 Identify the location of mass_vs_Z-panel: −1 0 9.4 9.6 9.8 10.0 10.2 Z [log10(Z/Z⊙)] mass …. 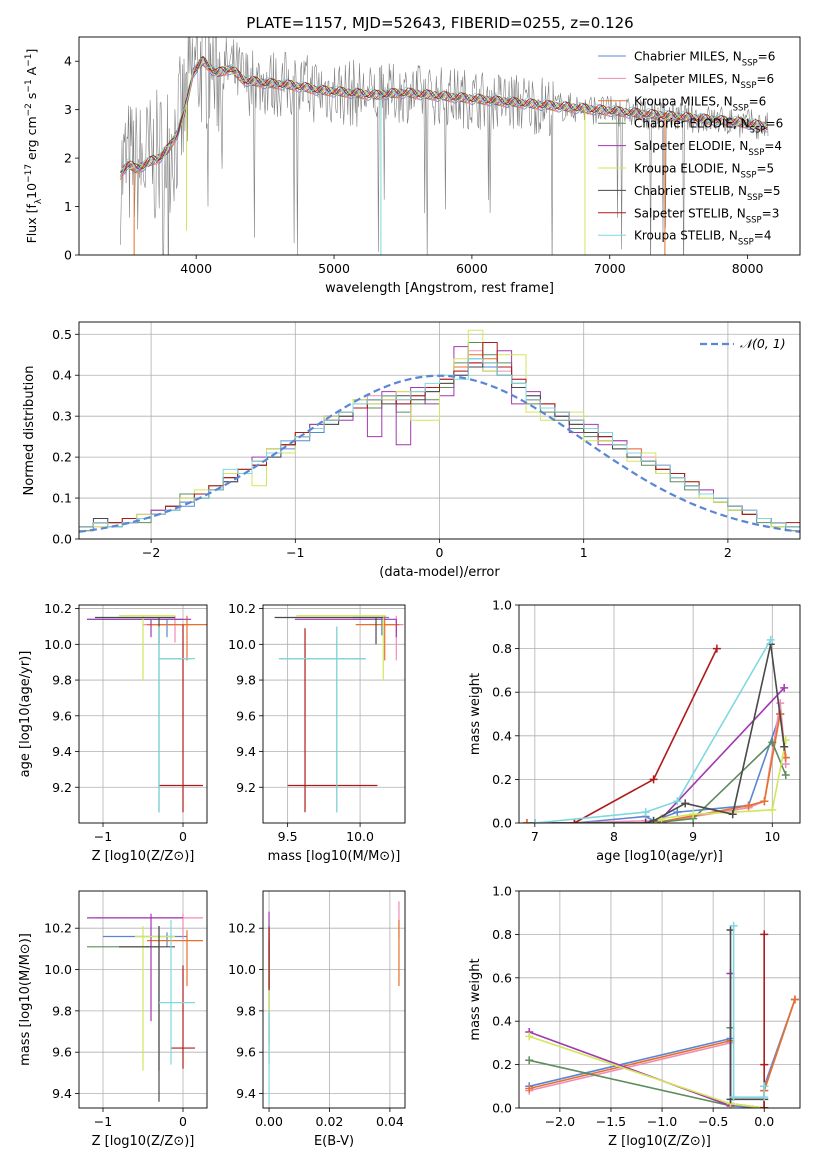
(113, 1019).